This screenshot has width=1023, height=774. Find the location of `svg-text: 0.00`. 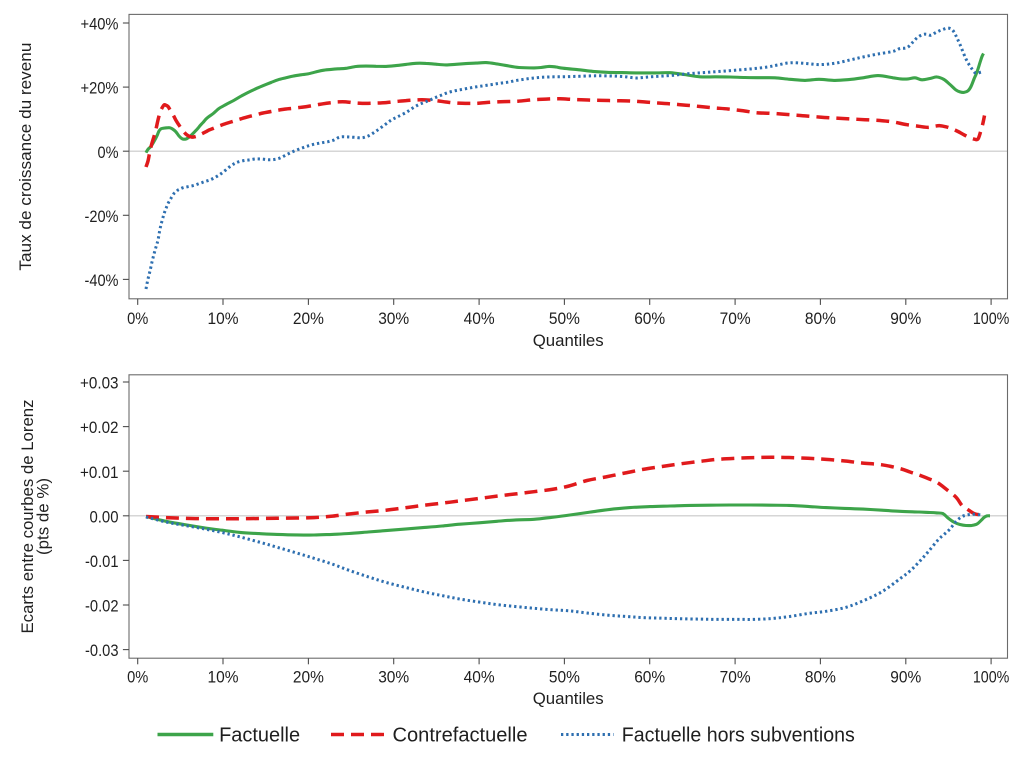

svg-text: 0.00 is located at coordinates (104, 516).